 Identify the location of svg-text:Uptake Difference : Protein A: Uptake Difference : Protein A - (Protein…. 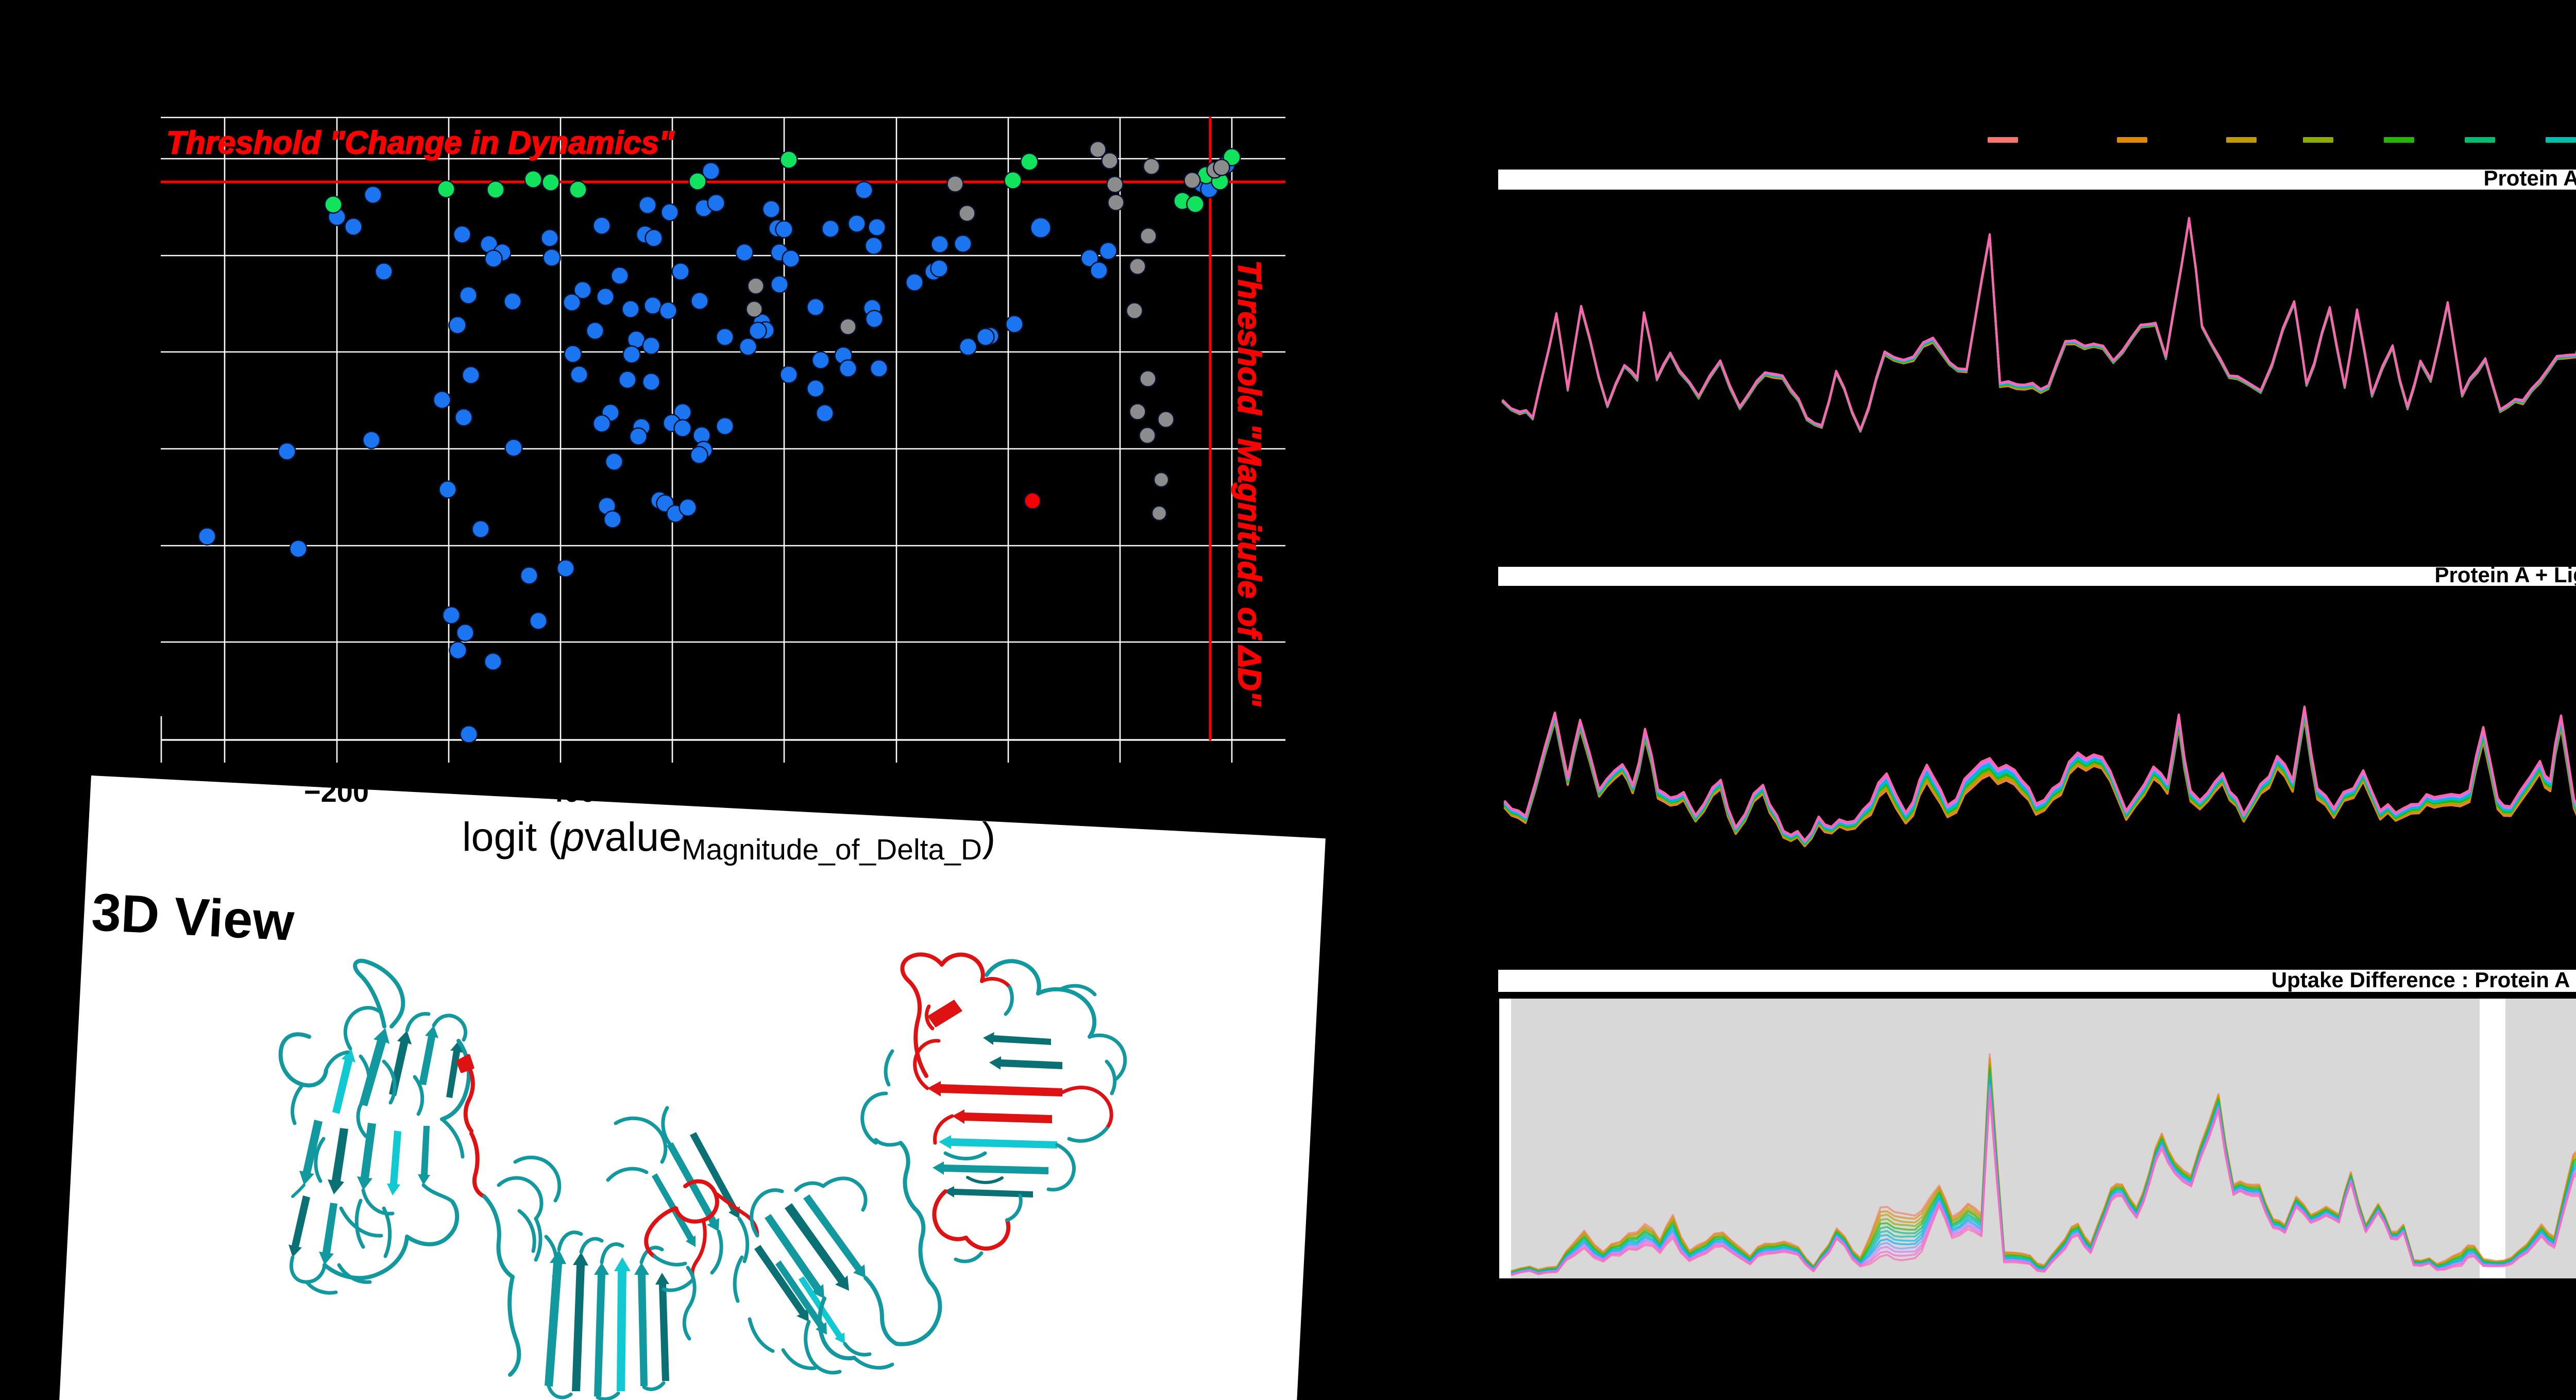
(2424, 980).